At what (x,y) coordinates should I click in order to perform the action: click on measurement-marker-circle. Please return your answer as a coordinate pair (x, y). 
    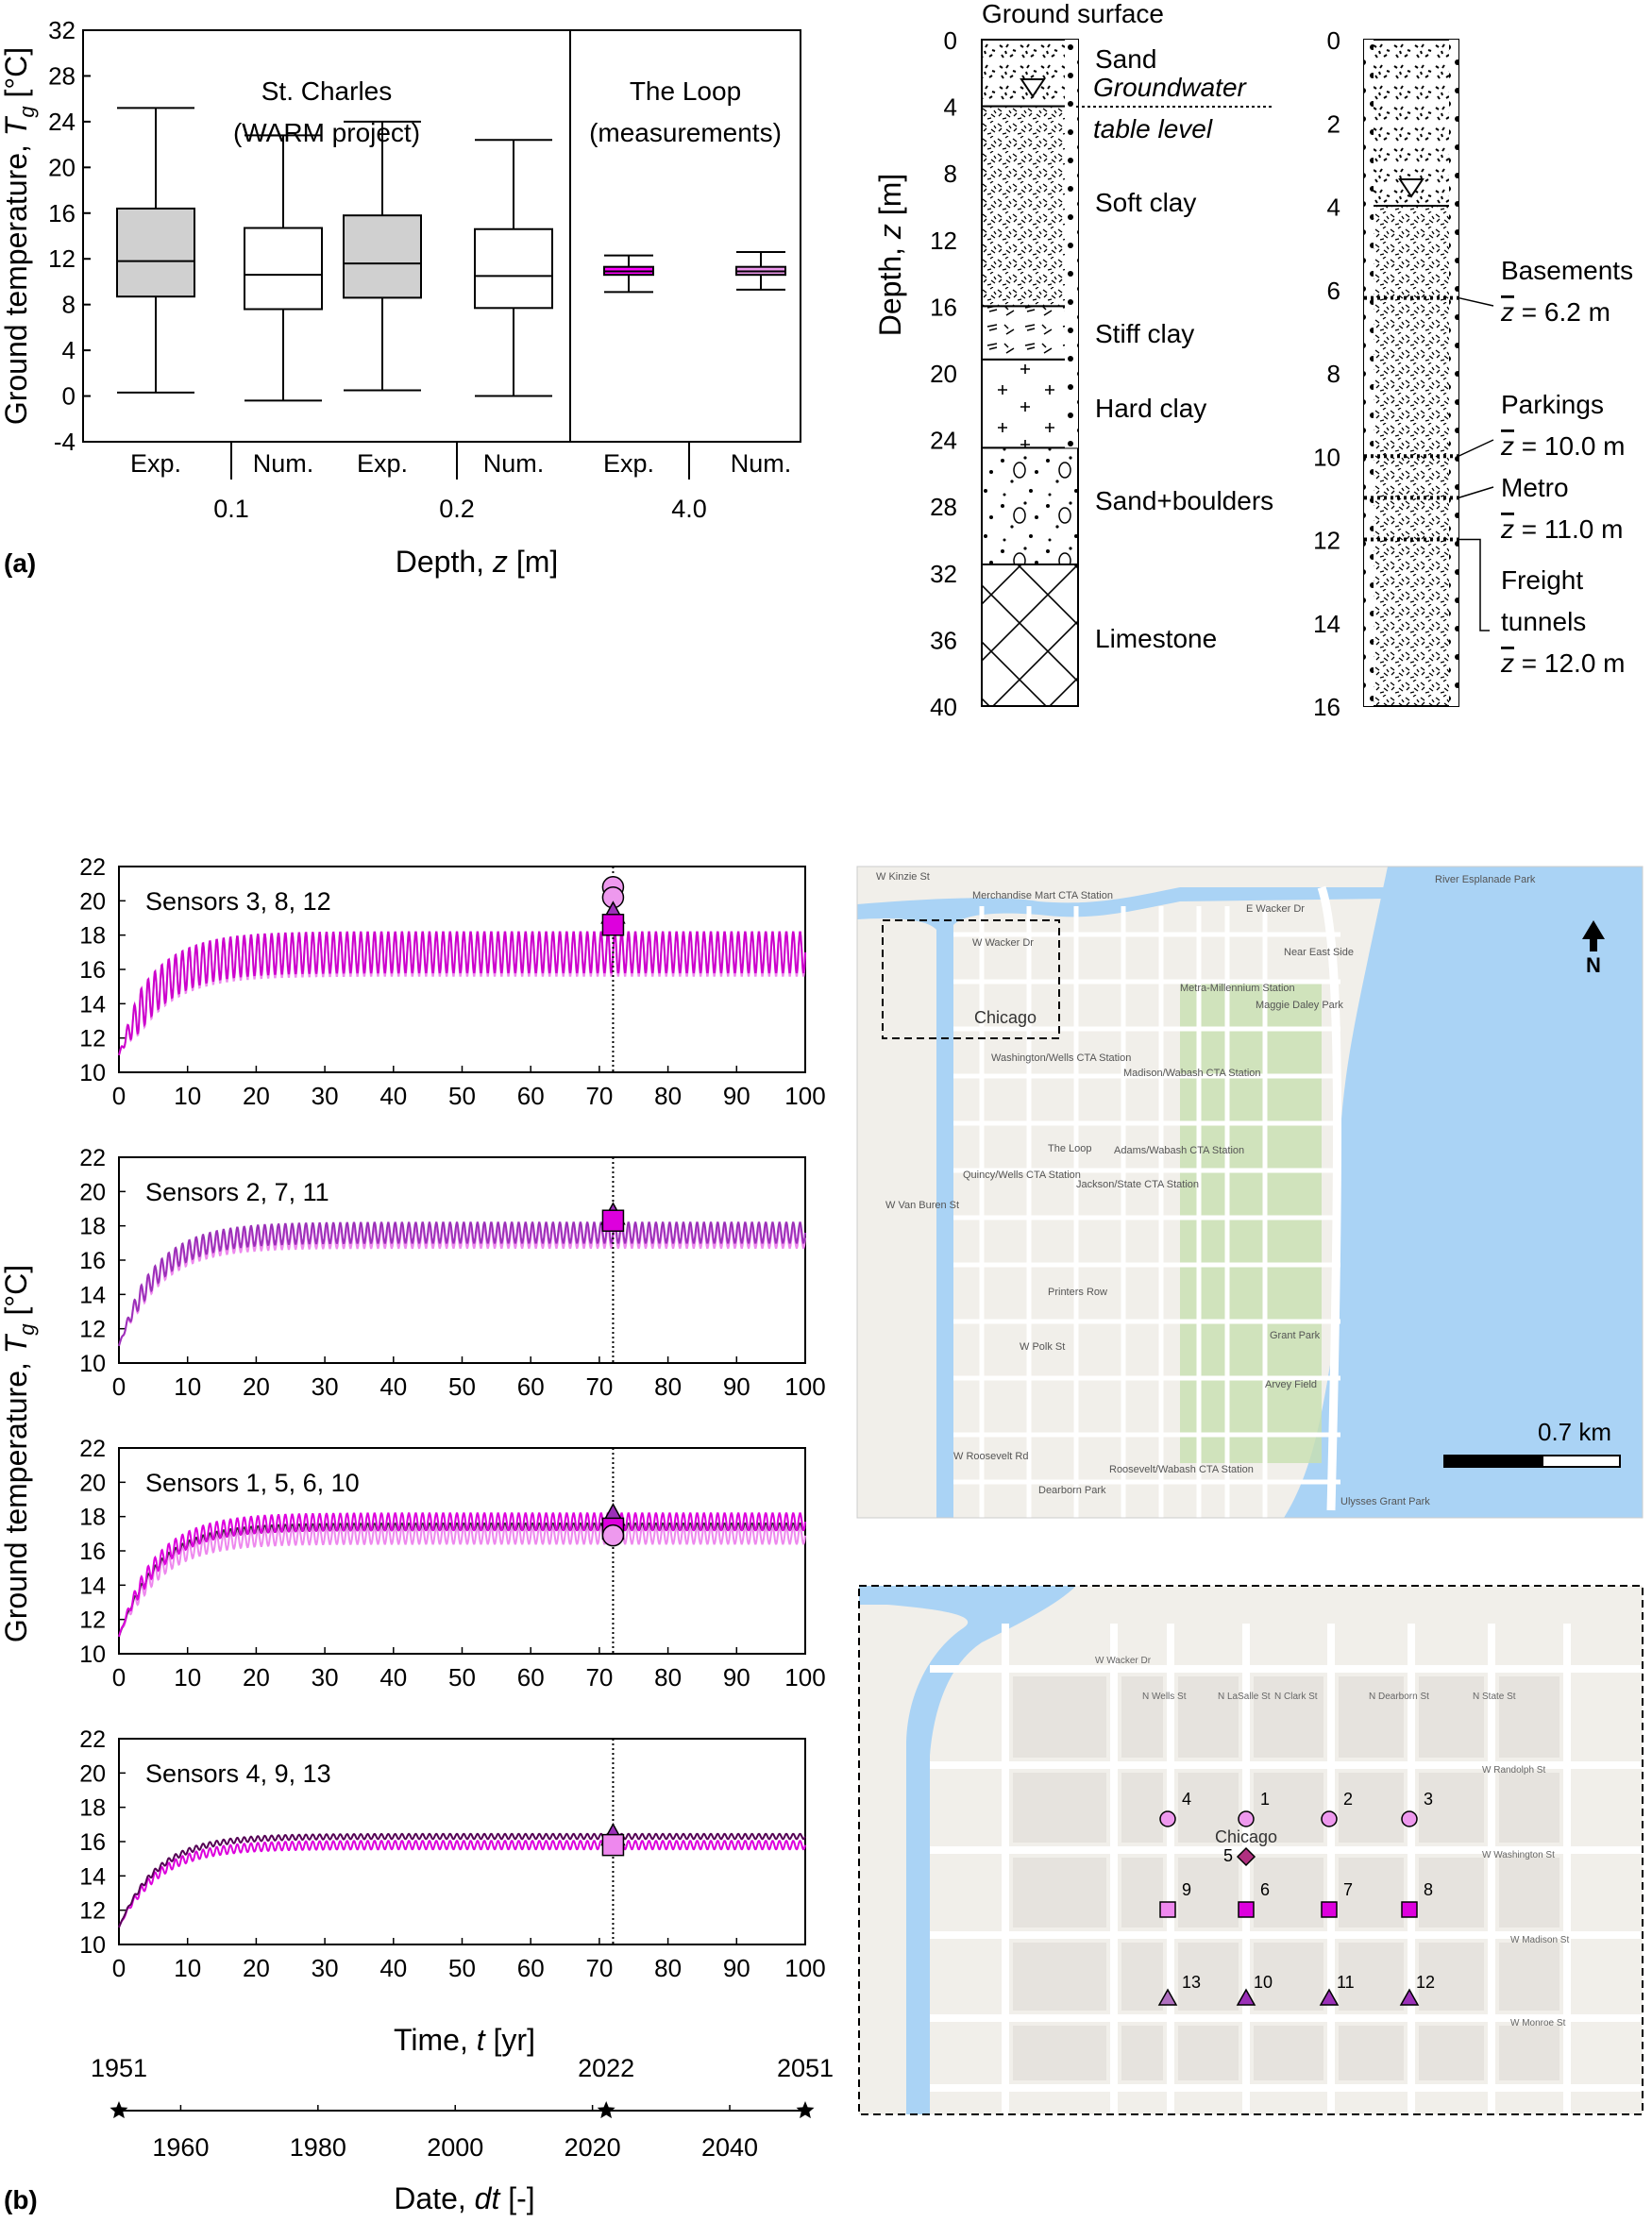
    Looking at the image, I should click on (613, 1535).